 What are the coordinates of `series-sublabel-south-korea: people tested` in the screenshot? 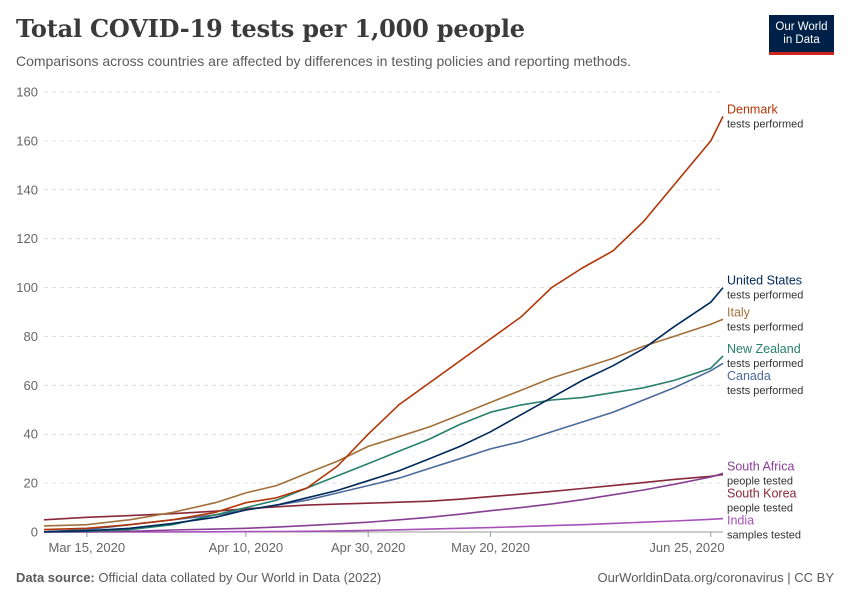 It's located at (760, 508).